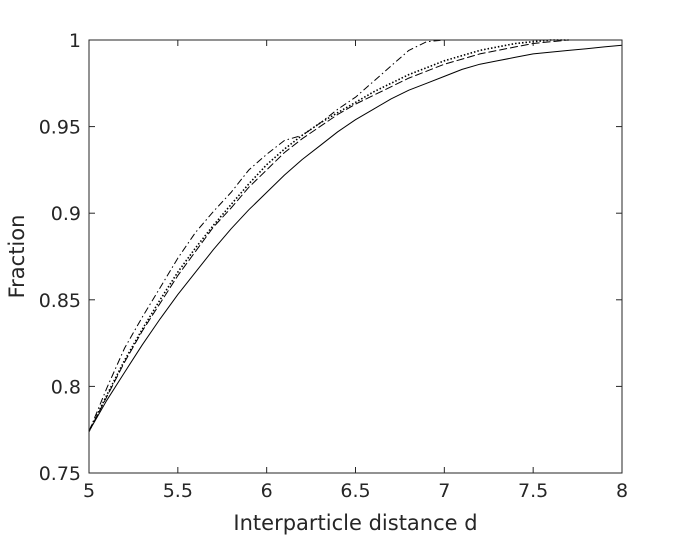 The width and height of the screenshot is (688, 536). Describe the element at coordinates (444, 491) in the screenshot. I see `x-tick-label: 7` at that location.